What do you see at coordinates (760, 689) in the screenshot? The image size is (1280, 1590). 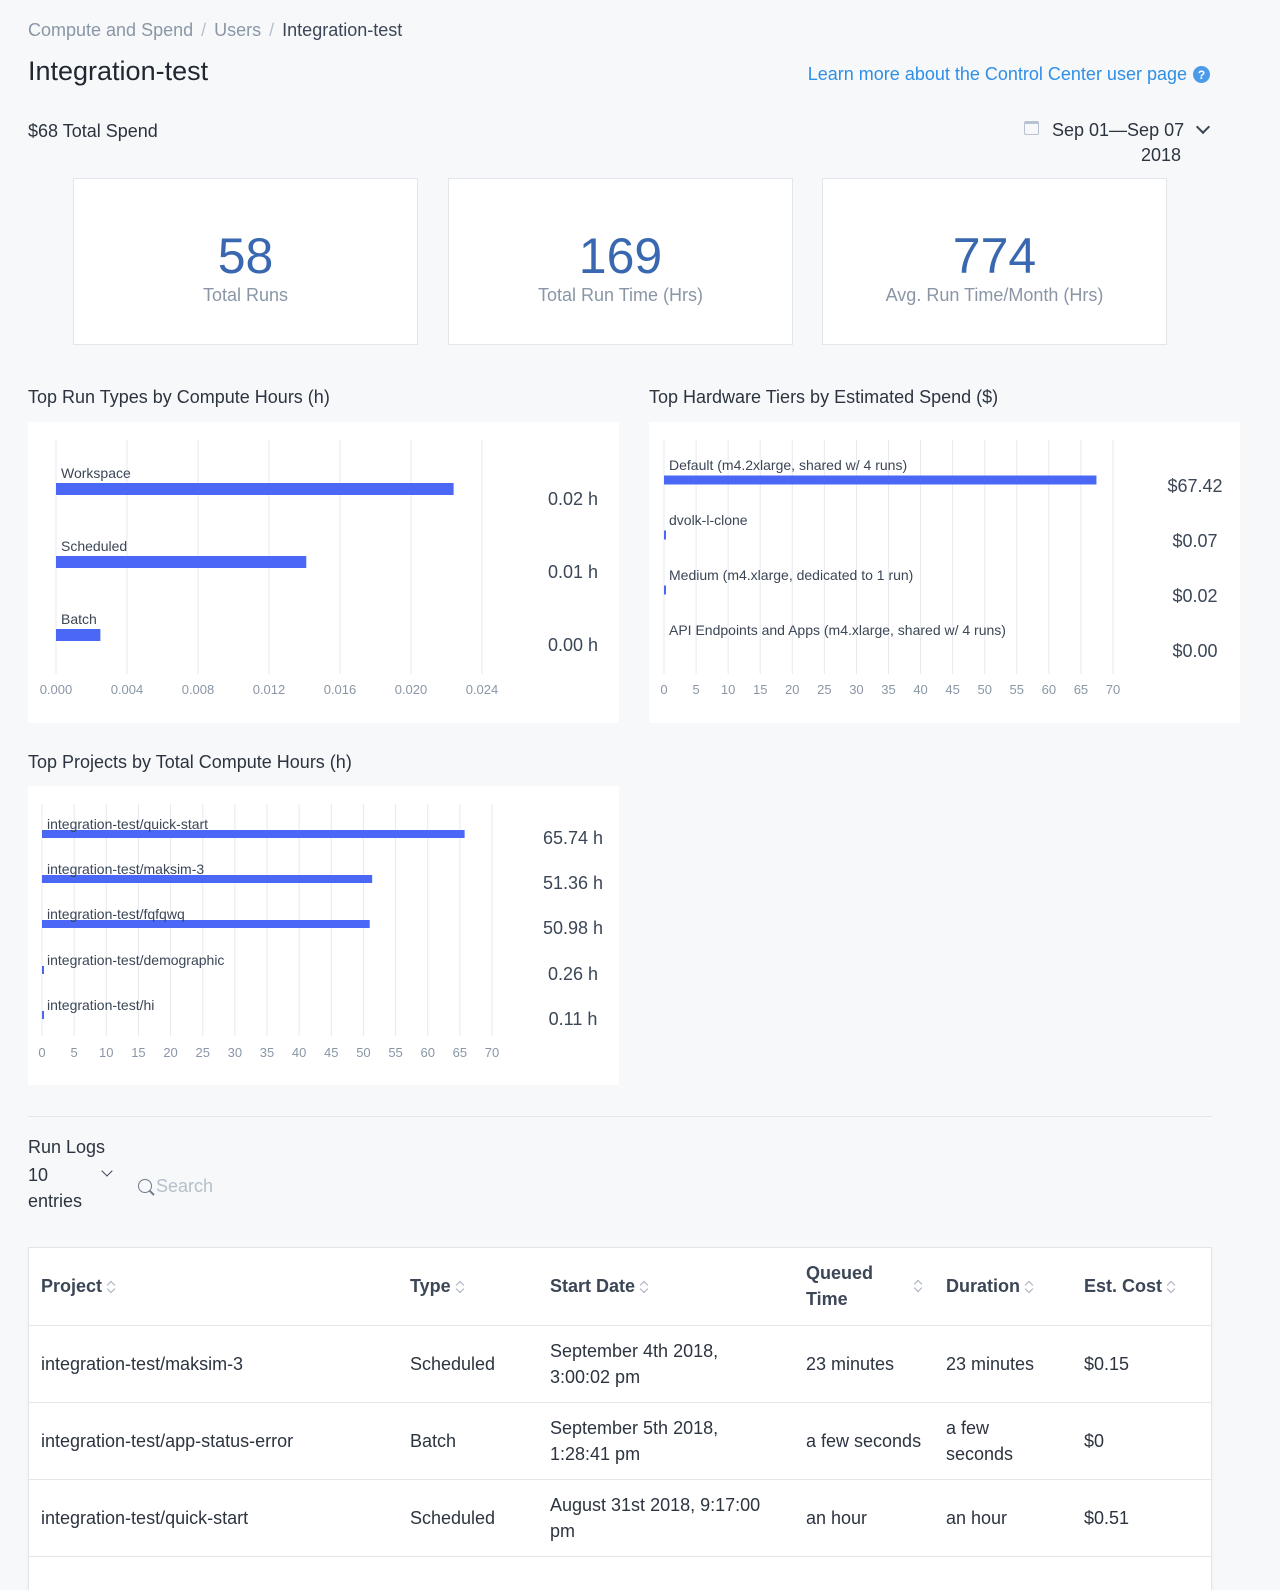 I see `tick-label: 15` at bounding box center [760, 689].